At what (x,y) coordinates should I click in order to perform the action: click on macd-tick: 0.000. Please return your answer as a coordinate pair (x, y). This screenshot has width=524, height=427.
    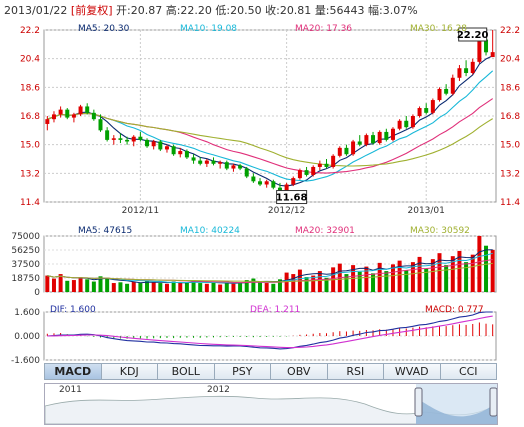
    Looking at the image, I should click on (27, 337).